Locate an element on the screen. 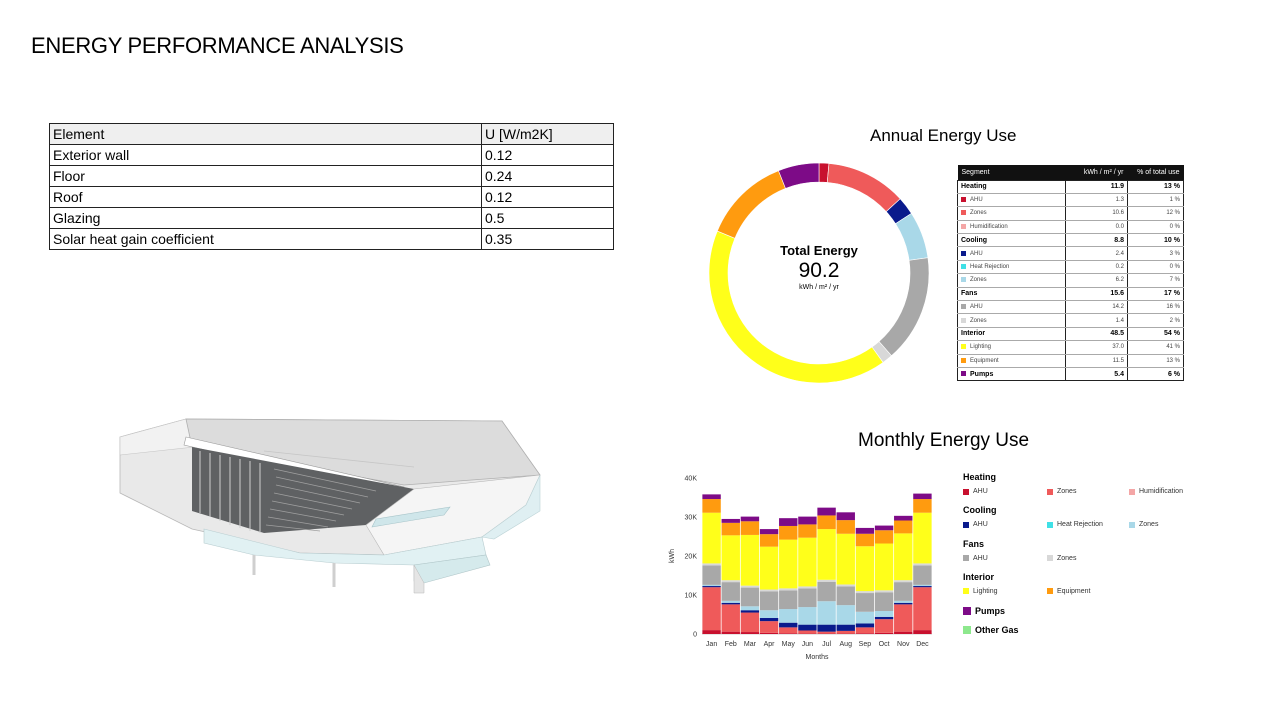  x-tick-label: May is located at coordinates (789, 644).